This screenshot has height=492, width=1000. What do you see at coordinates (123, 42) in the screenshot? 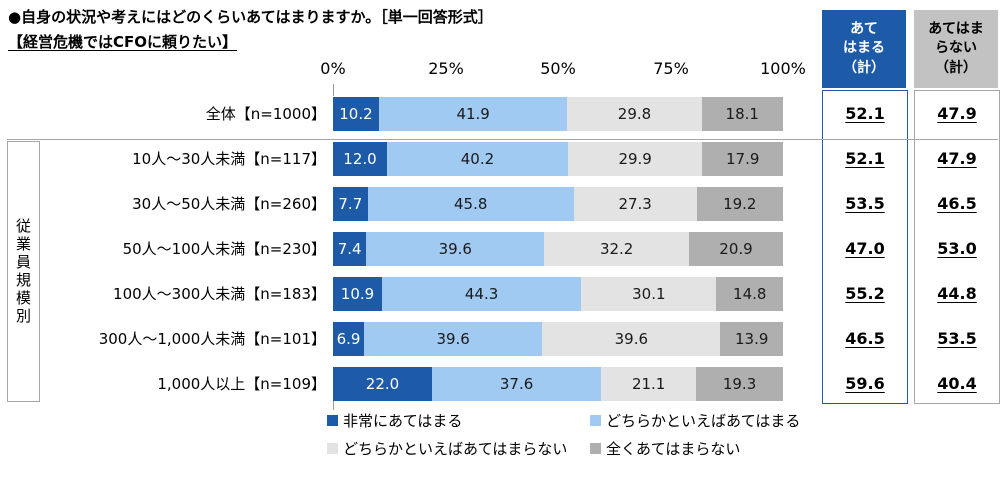
I see `statement-subtitle: 【経営危機ではCFOに頼りたい】` at bounding box center [123, 42].